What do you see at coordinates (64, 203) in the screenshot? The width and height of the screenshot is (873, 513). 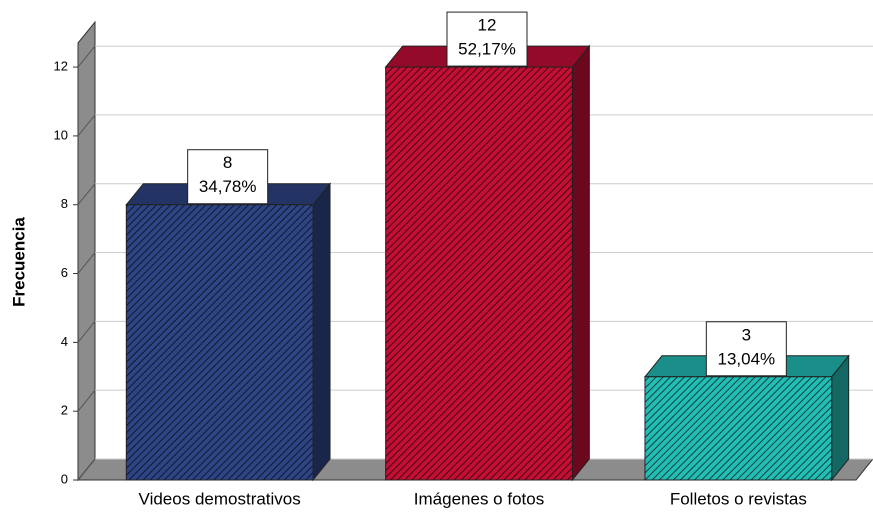 I see `y-tick-label: 8` at bounding box center [64, 203].